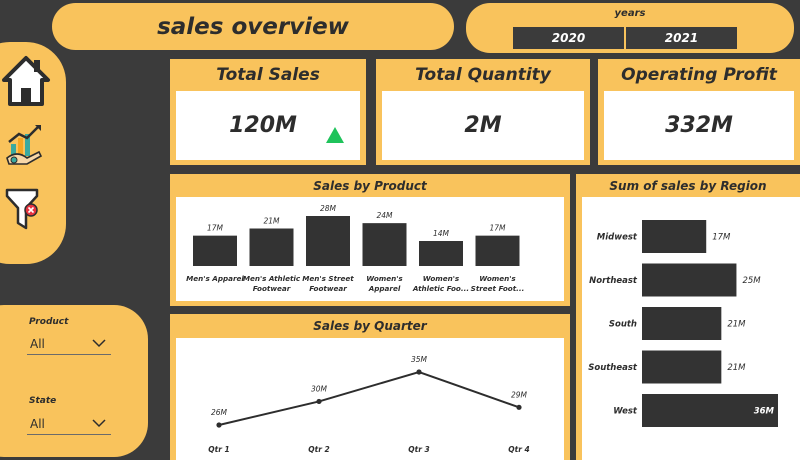 Image resolution: width=800 pixels, height=460 pixels. Describe the element at coordinates (272, 278) in the screenshot. I see `tick-label: Men's Athletic` at that location.